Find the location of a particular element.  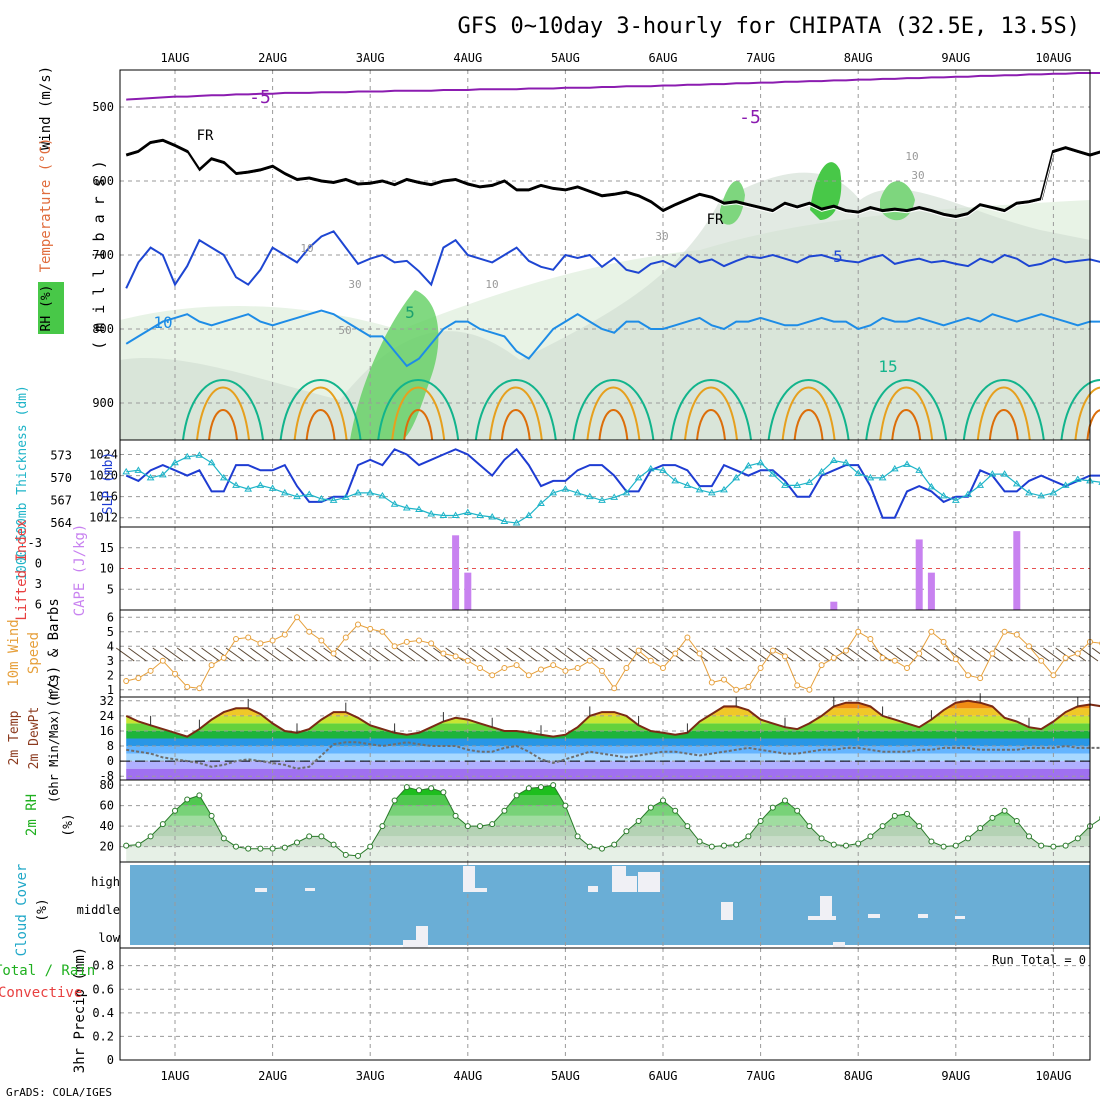

rh2m-unit-label: (%) is located at coordinates (68, 824).